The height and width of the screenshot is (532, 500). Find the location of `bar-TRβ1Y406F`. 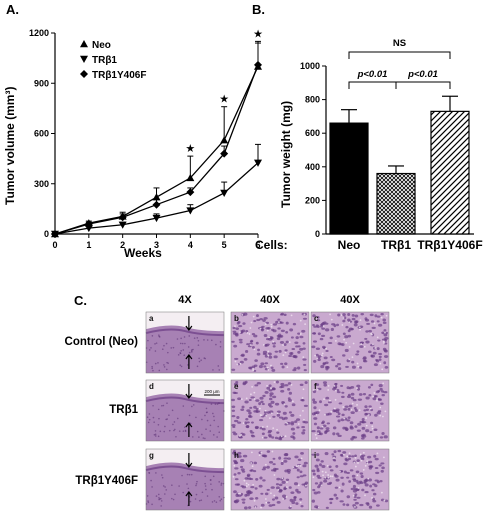

bar-TRβ1Y406F is located at coordinates (450, 172).